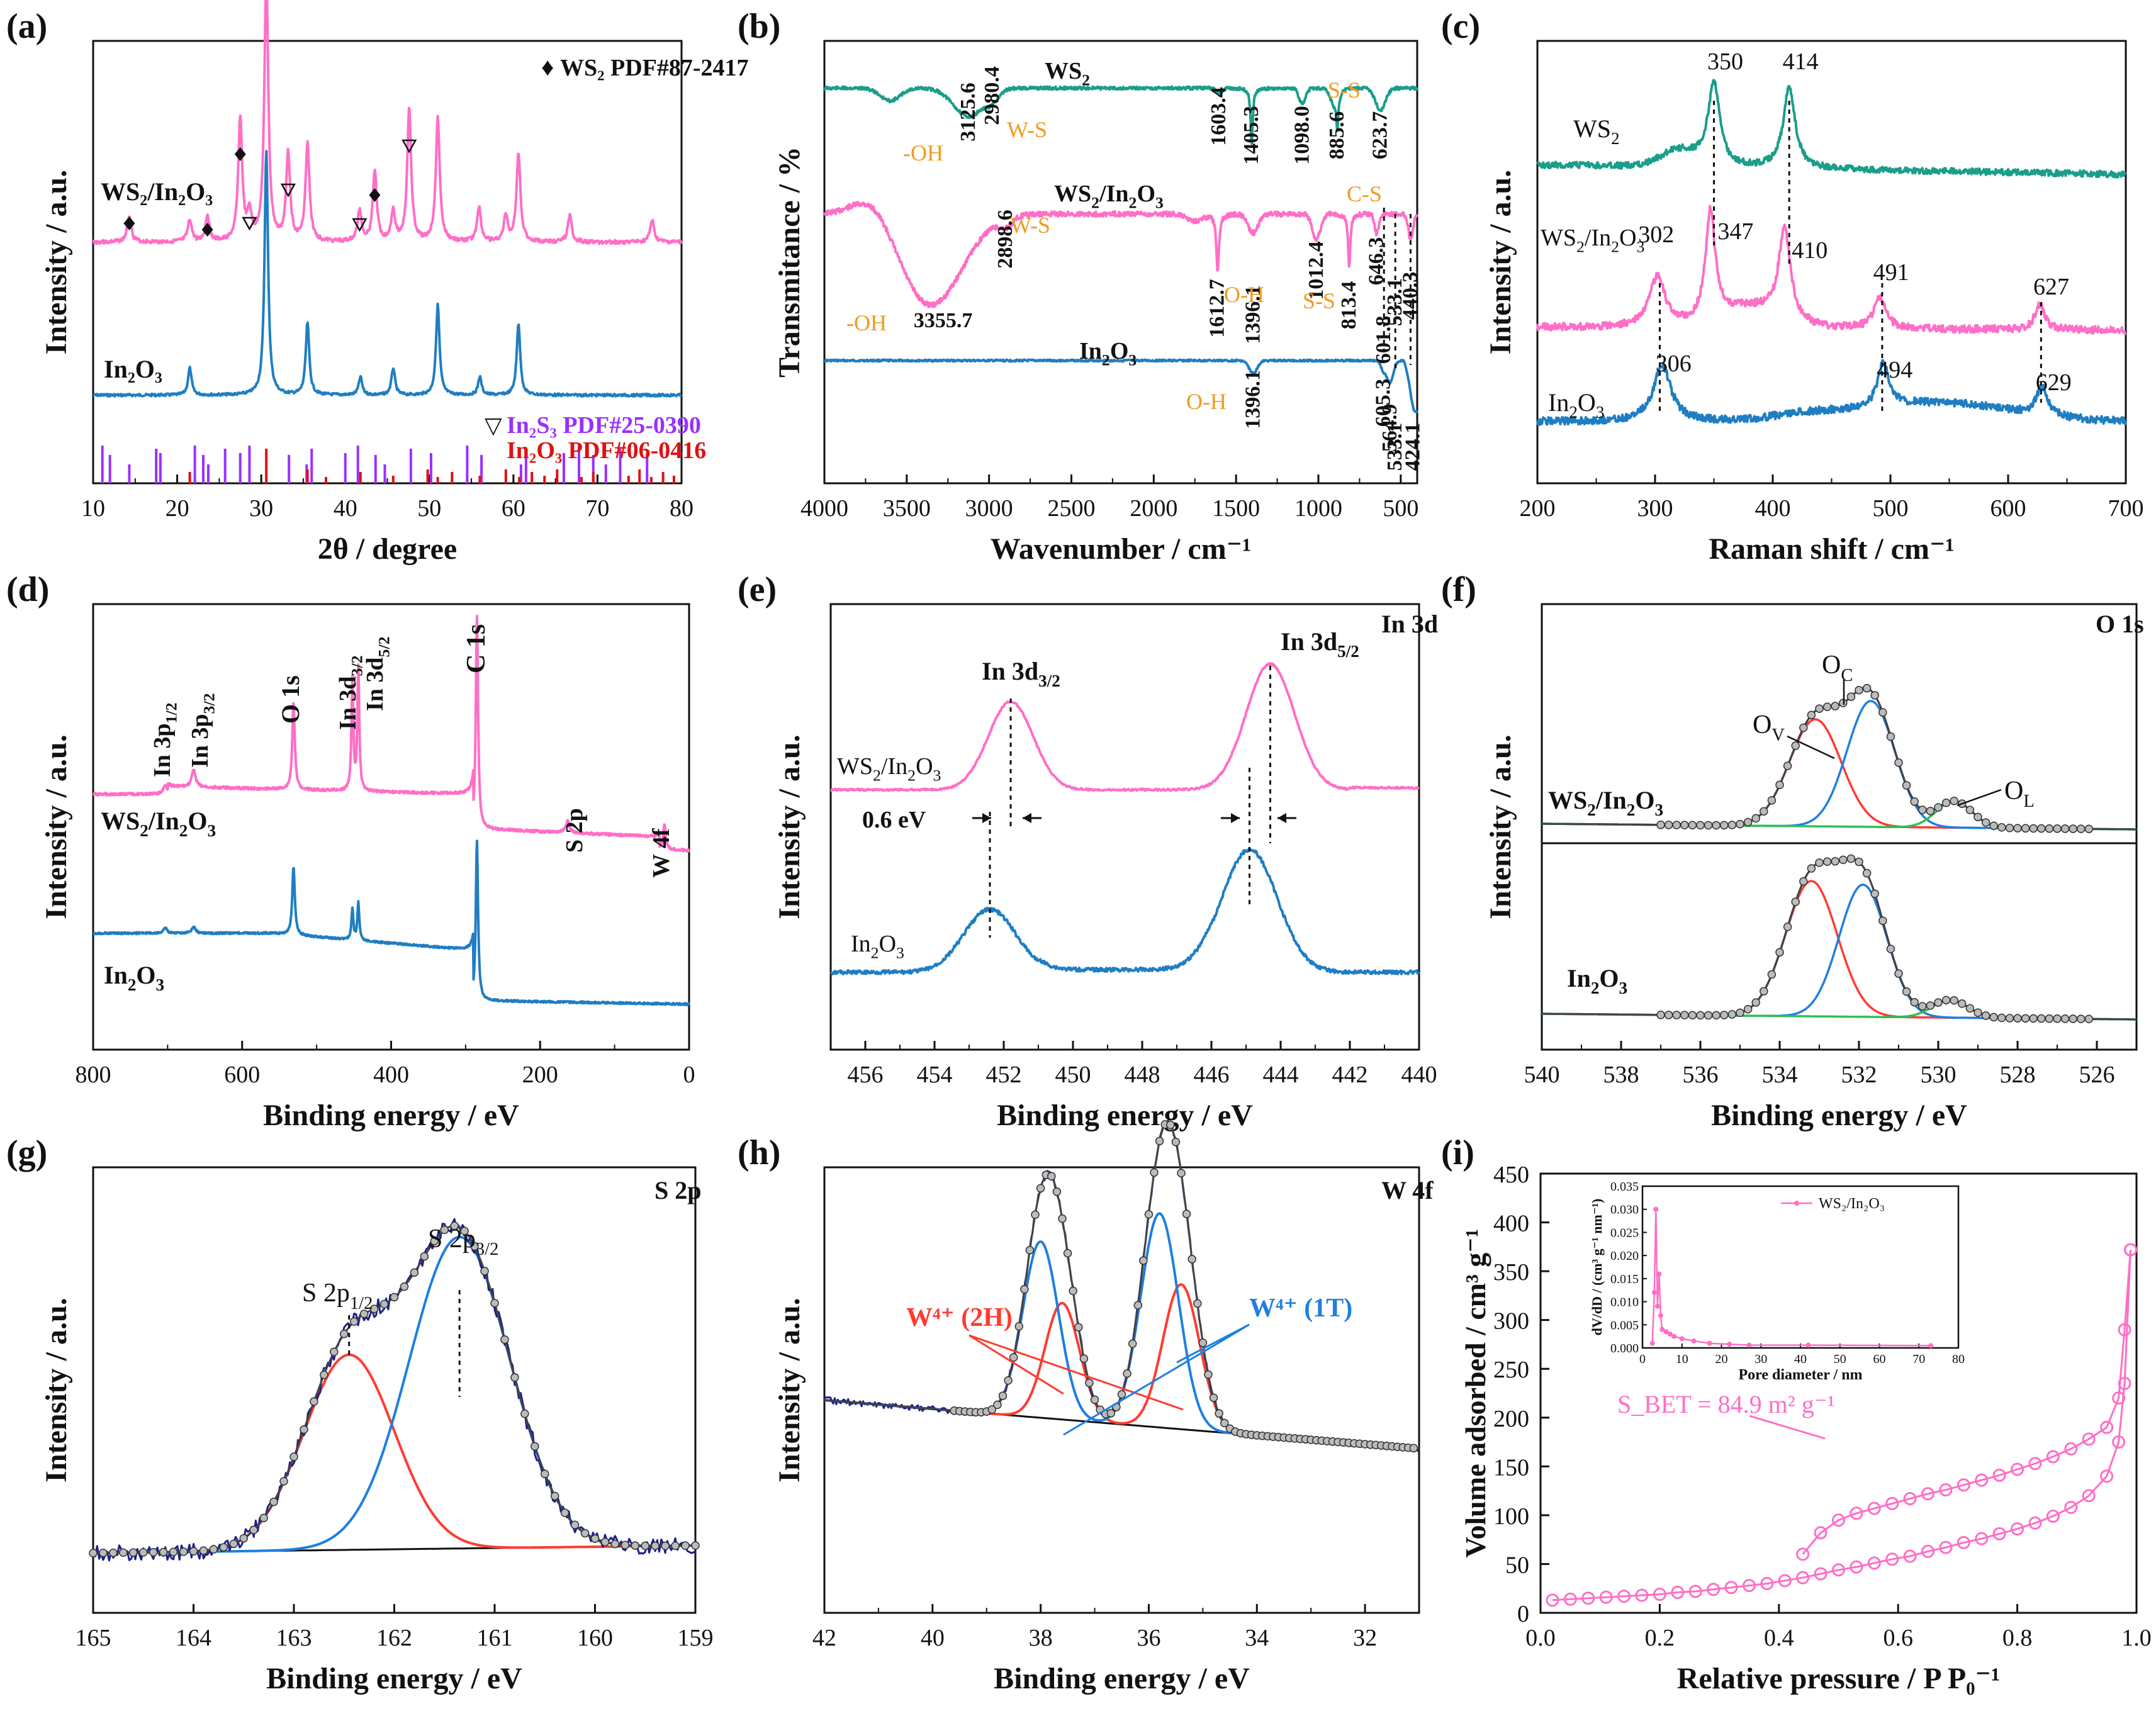 The width and height of the screenshot is (2156, 1728). What do you see at coordinates (824, 509) in the screenshot?
I see `x-tick-label: 4000` at bounding box center [824, 509].